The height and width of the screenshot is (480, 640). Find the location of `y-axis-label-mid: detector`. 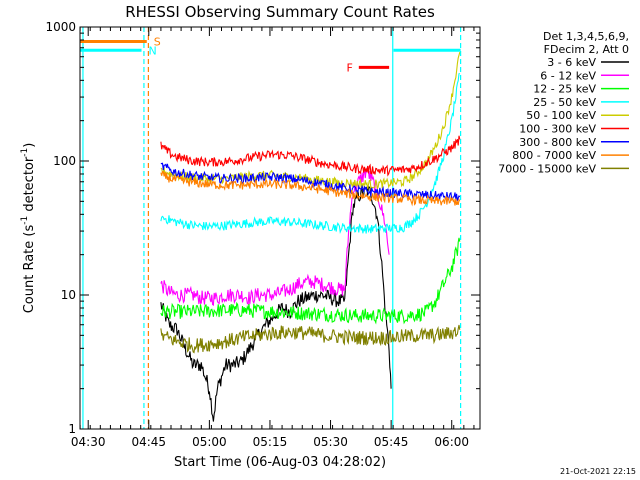

y-axis-label-mid: detector is located at coordinates (29, 186).